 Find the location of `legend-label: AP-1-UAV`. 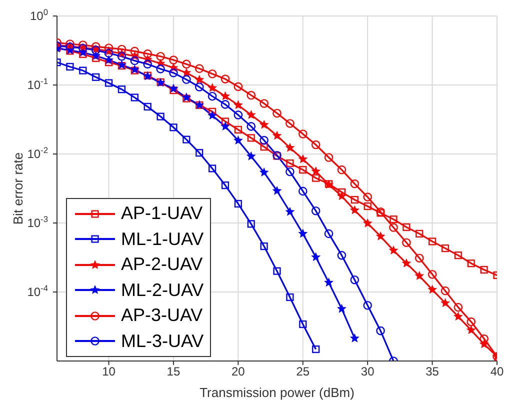

legend-label: AP-1-UAV is located at coordinates (162, 213).